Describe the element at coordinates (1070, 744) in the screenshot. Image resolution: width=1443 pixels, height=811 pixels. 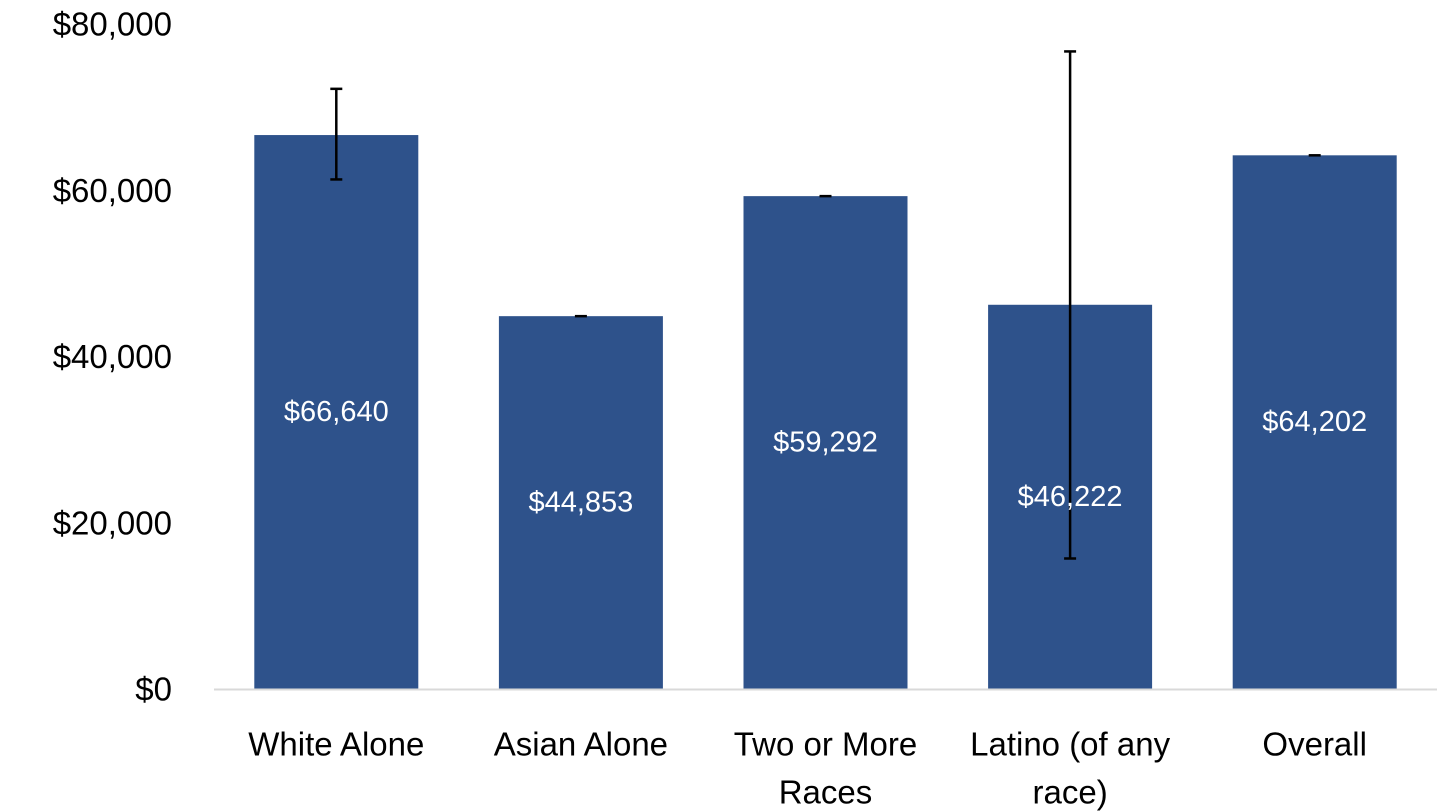
I see `x-category-label: Latino (of any` at that location.